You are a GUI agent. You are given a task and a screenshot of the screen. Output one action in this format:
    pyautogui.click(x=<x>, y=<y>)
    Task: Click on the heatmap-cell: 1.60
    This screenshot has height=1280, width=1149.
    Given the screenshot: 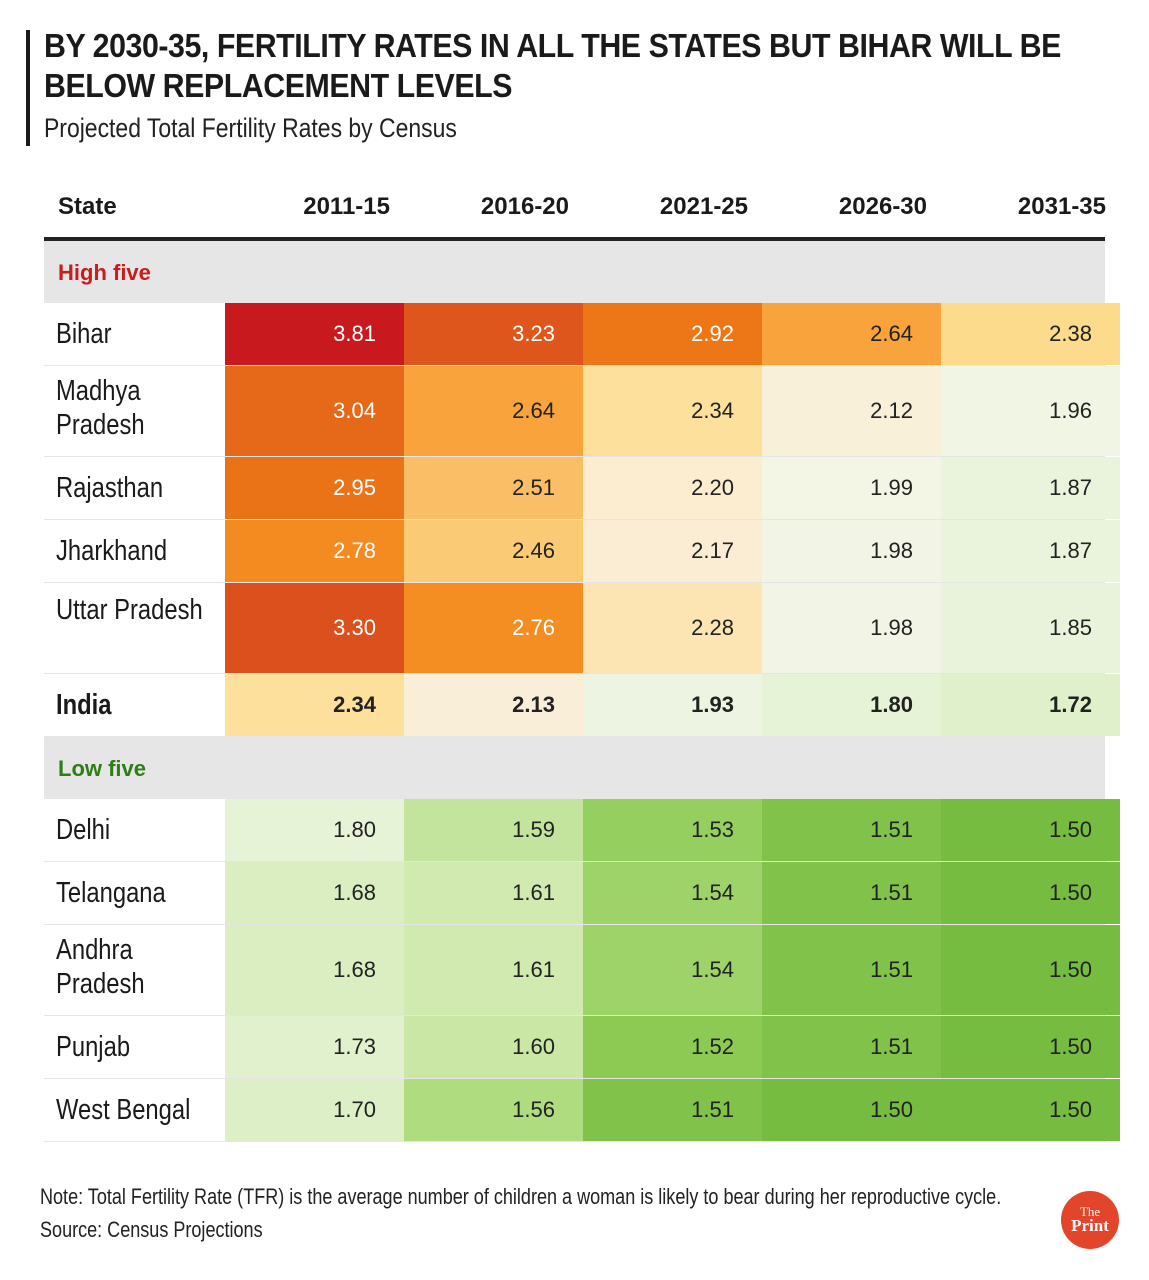 What is the action you would take?
    pyautogui.click(x=493, y=1047)
    